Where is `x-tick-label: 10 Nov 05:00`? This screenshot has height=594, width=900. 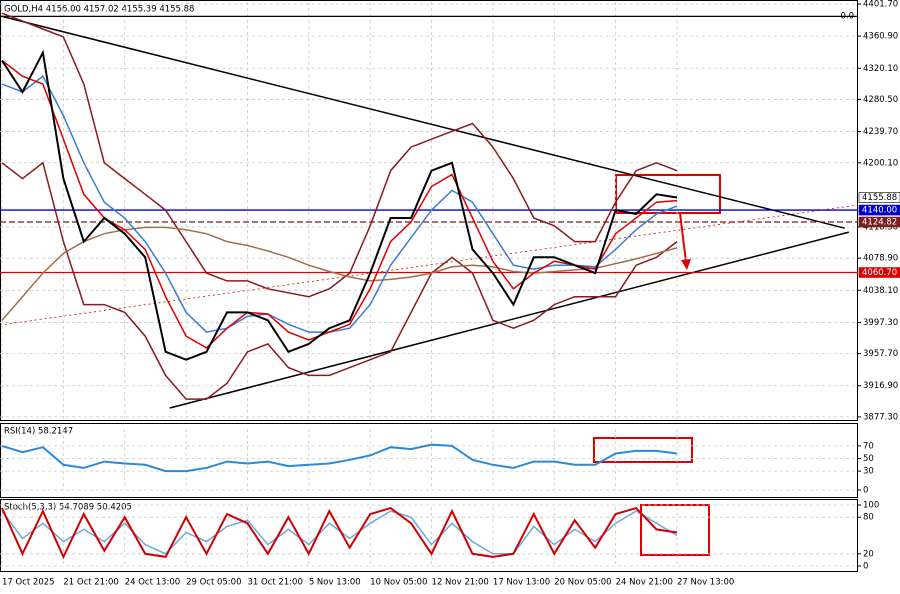 x-tick-label: 10 Nov 05:00 is located at coordinates (398, 583).